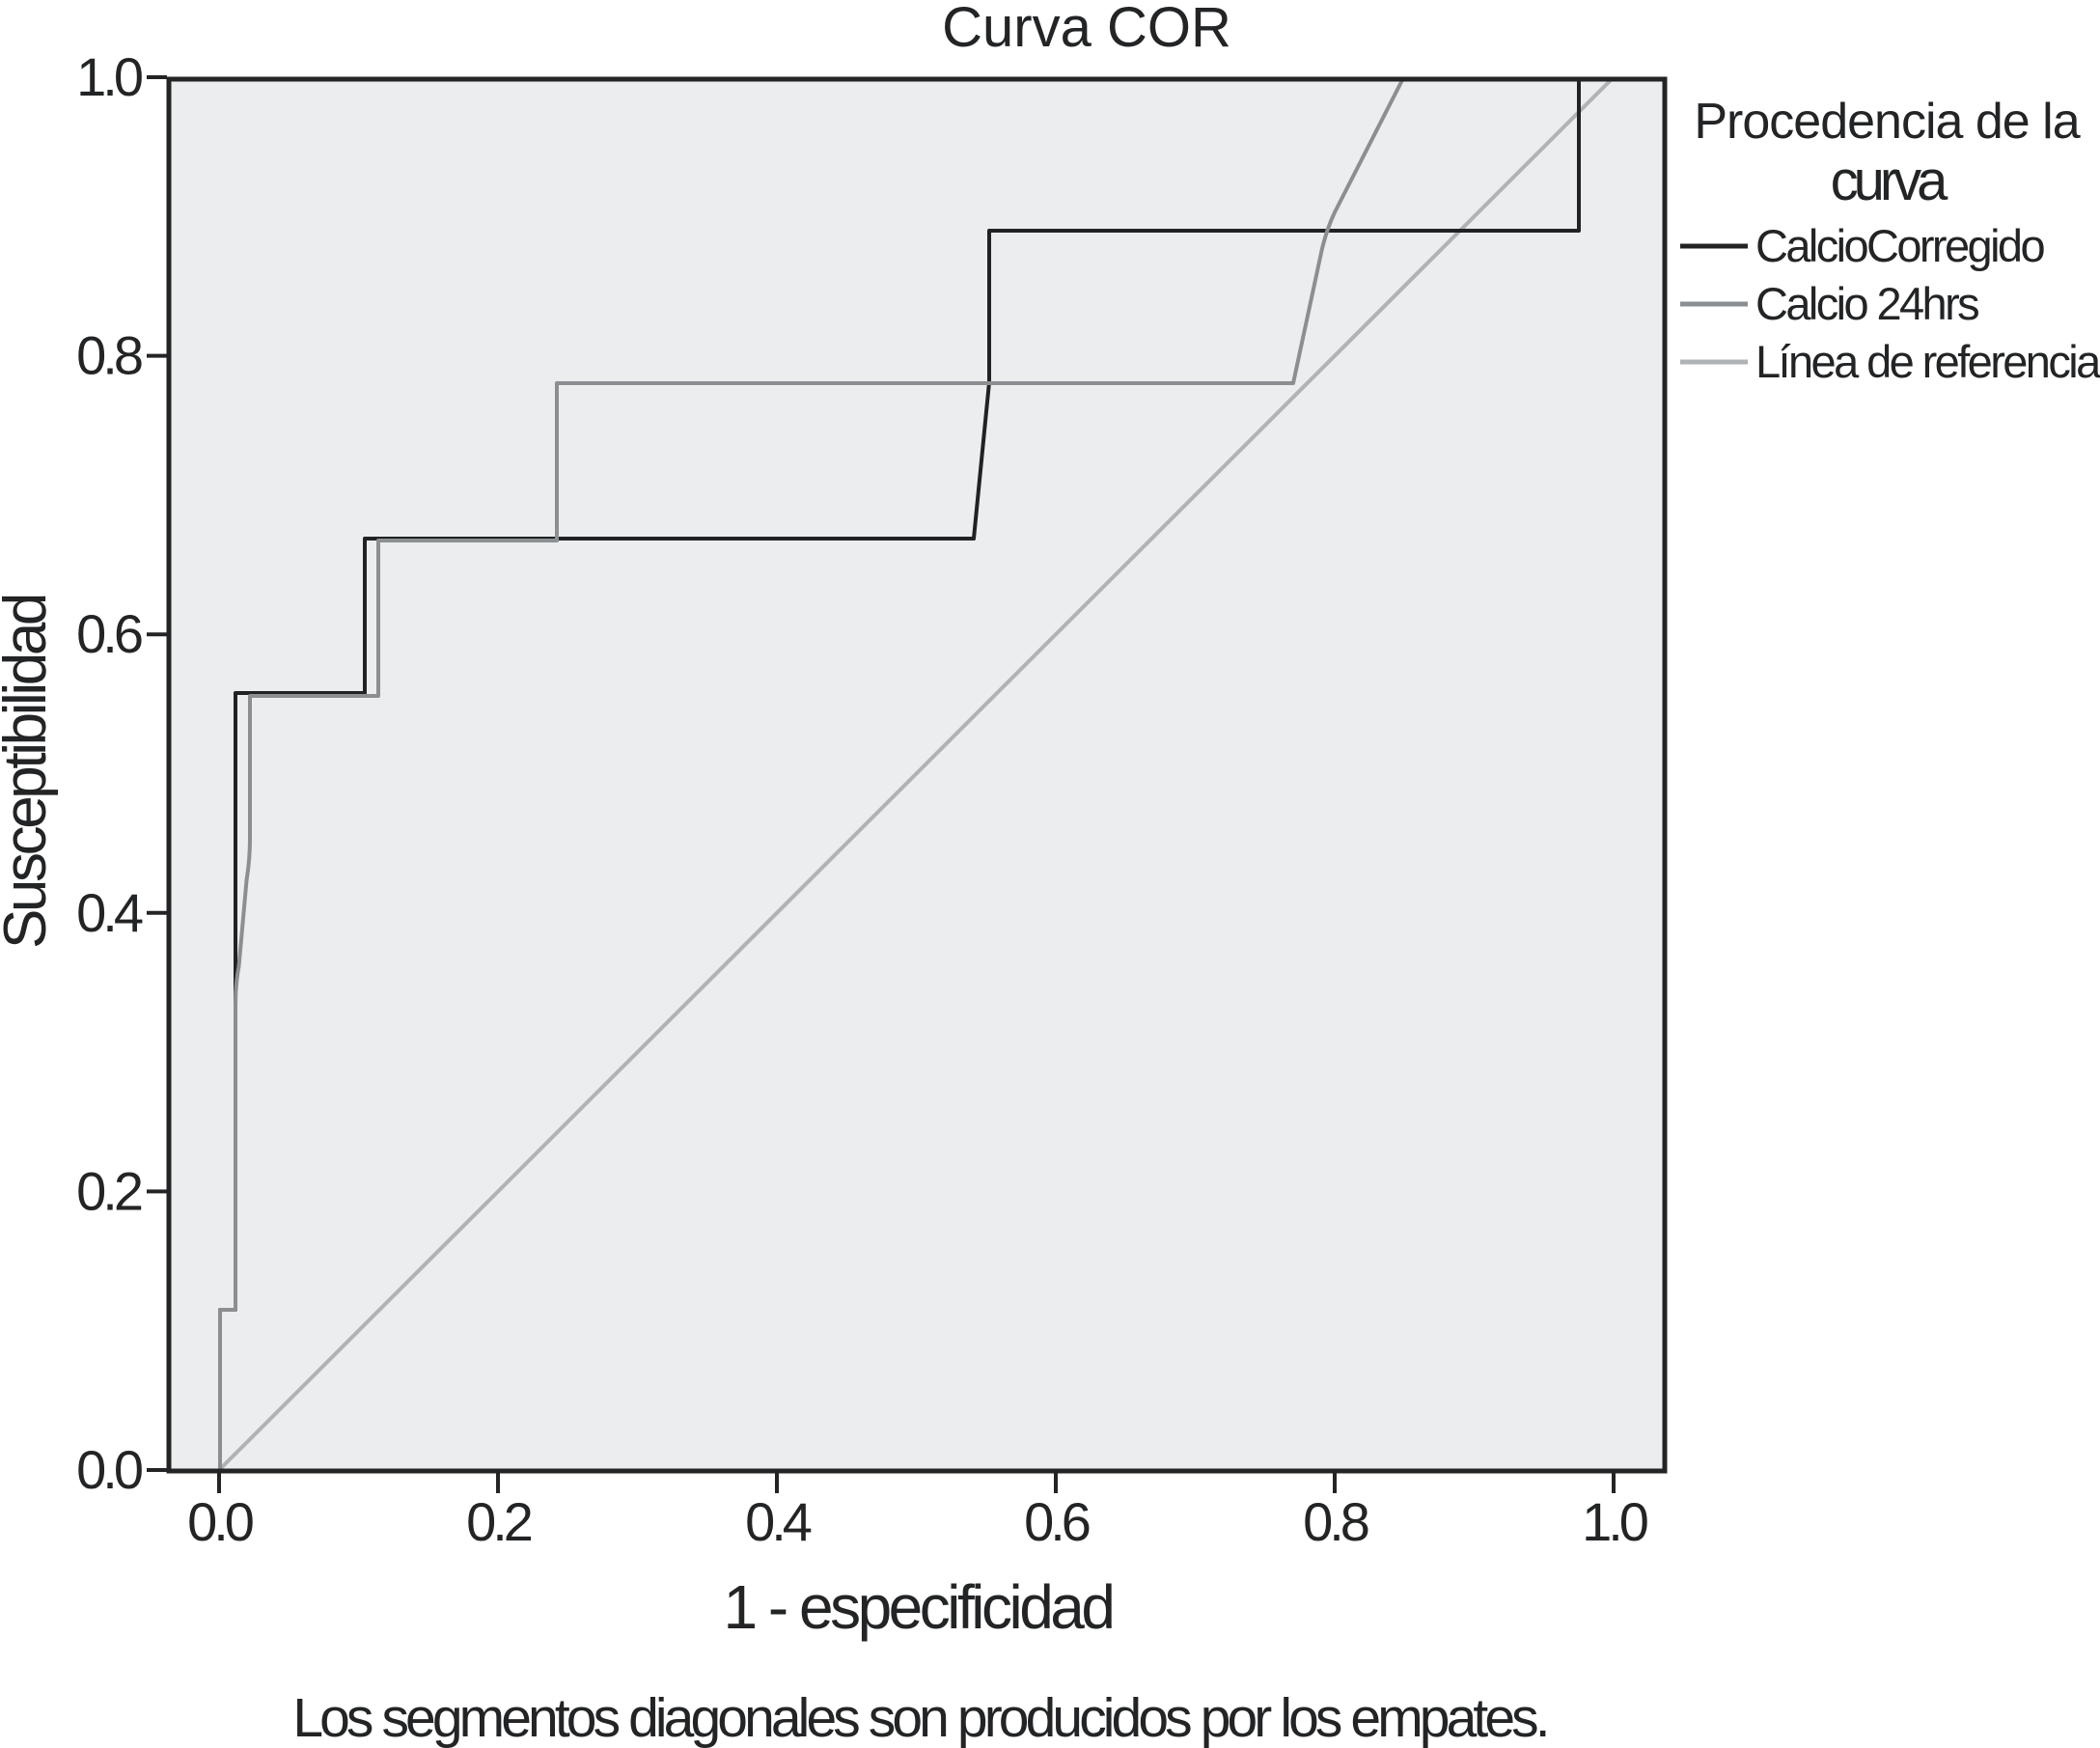 The height and width of the screenshot is (1748, 2100). I want to click on svg-text: Calcio 24hrs, so click(1866, 303).